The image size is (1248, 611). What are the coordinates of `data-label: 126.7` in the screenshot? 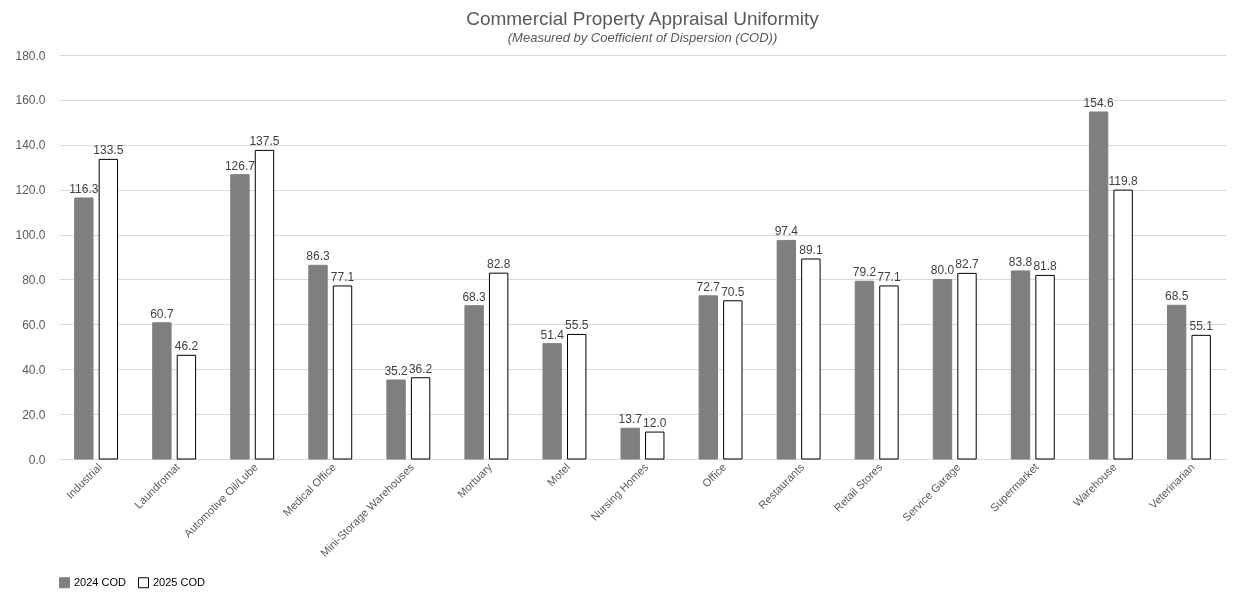 It's located at (240, 165).